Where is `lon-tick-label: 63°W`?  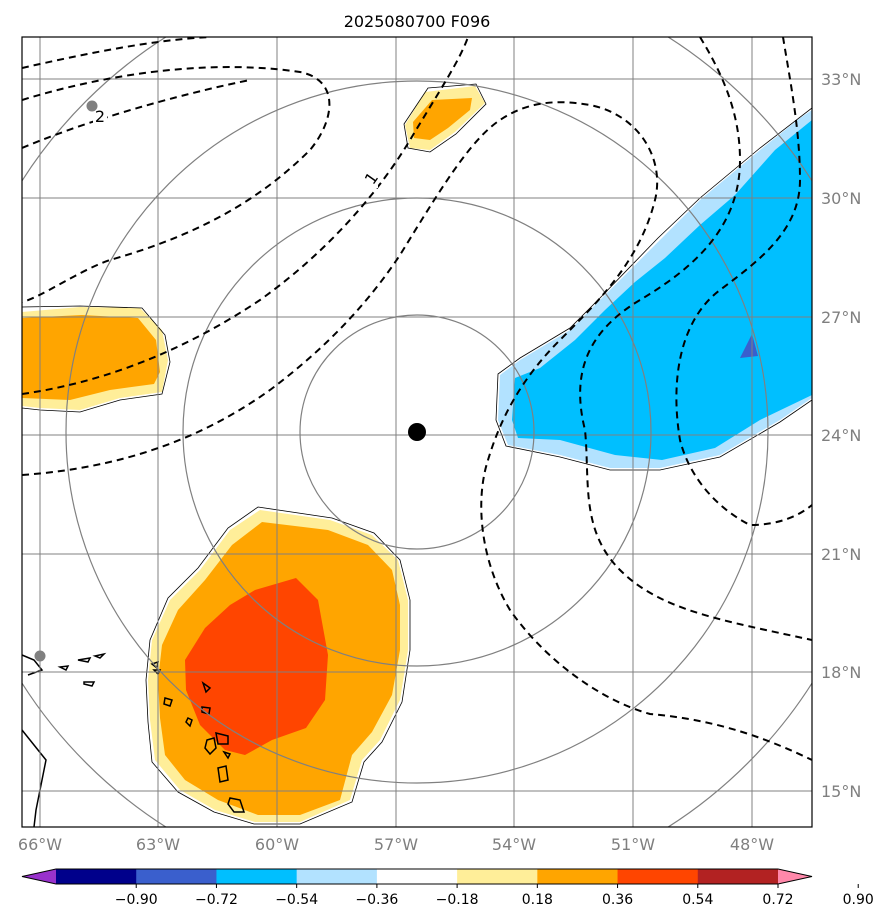
lon-tick-label: 63°W is located at coordinates (158, 844).